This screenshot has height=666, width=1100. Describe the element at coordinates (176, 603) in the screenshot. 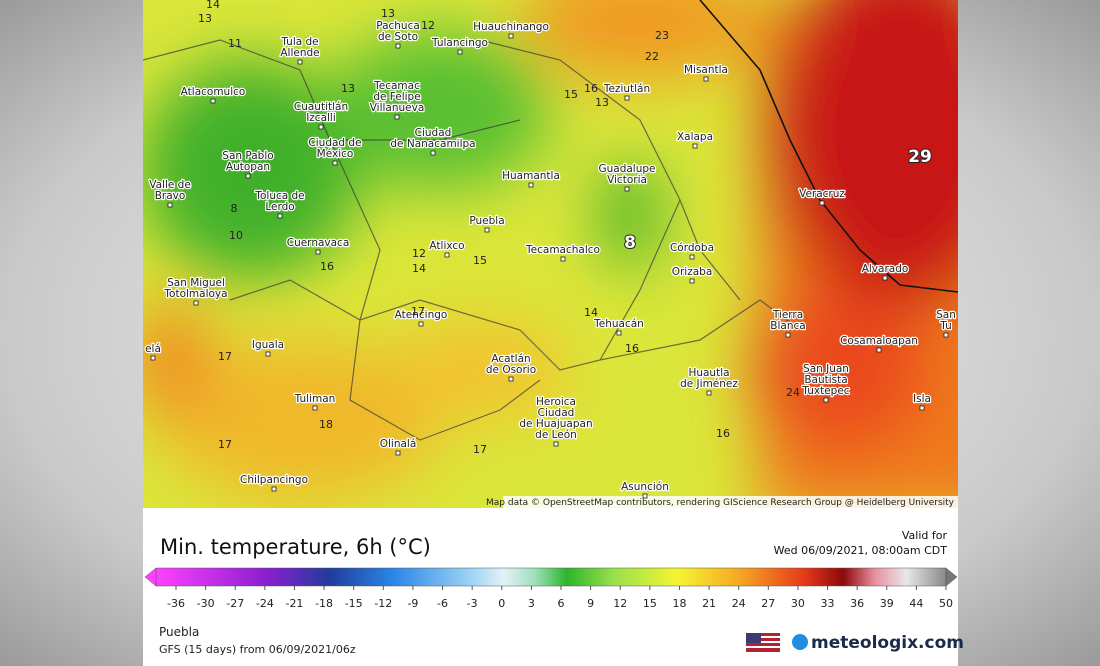

I see `colorbar-tick-label: -36` at that location.